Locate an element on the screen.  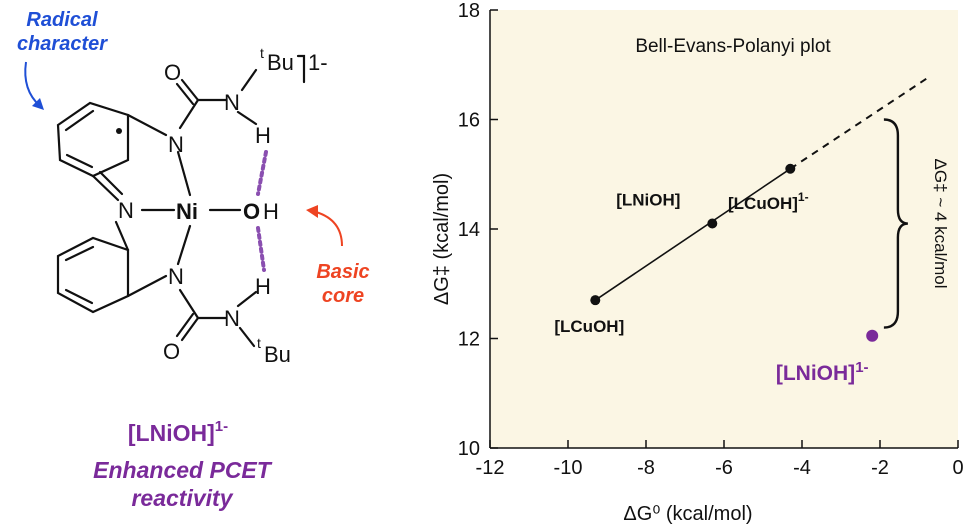
radical-annotation: Radical character is located at coordinates (62, 59).